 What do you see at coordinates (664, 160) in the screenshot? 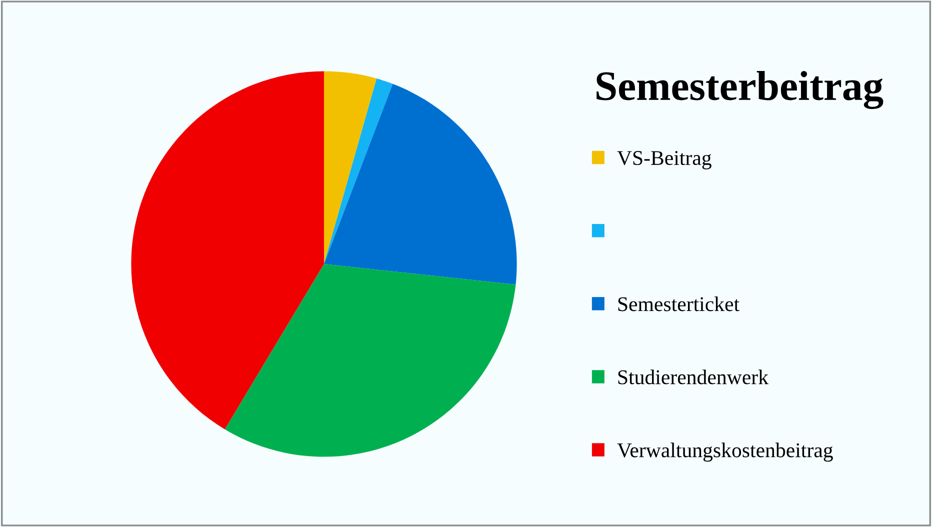
I see `legend-label: VS-Beitrag` at bounding box center [664, 160].